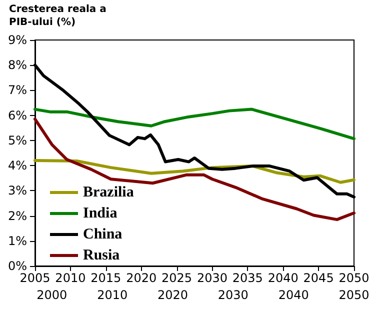 This screenshot has height=320, width=384. Describe the element at coordinates (17, 65) in the screenshot. I see `y-tick-label: 8%` at that location.